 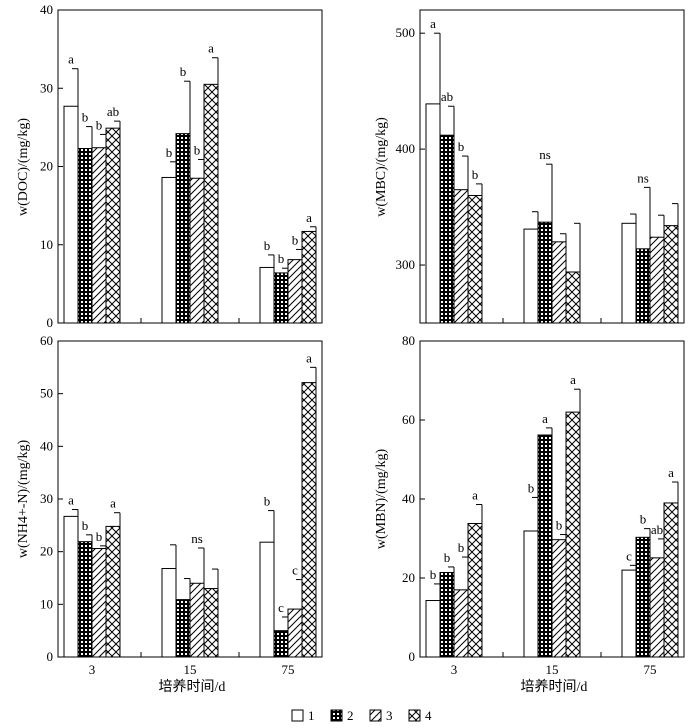 What do you see at coordinates (406, 32) in the screenshot?
I see `y-tick-label: 500` at bounding box center [406, 32].